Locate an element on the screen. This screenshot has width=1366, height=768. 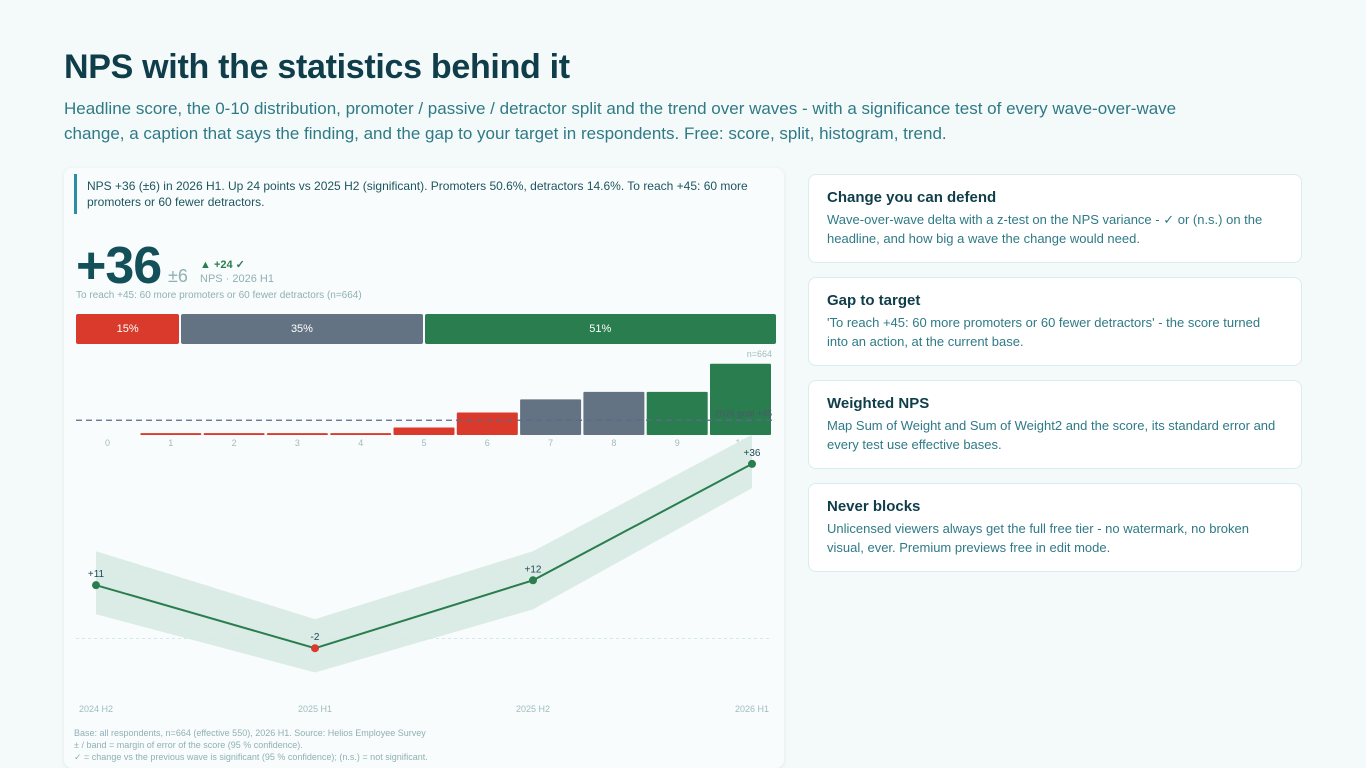
trend-tick-2026-H1: 2026 H1 is located at coordinates (752, 709).